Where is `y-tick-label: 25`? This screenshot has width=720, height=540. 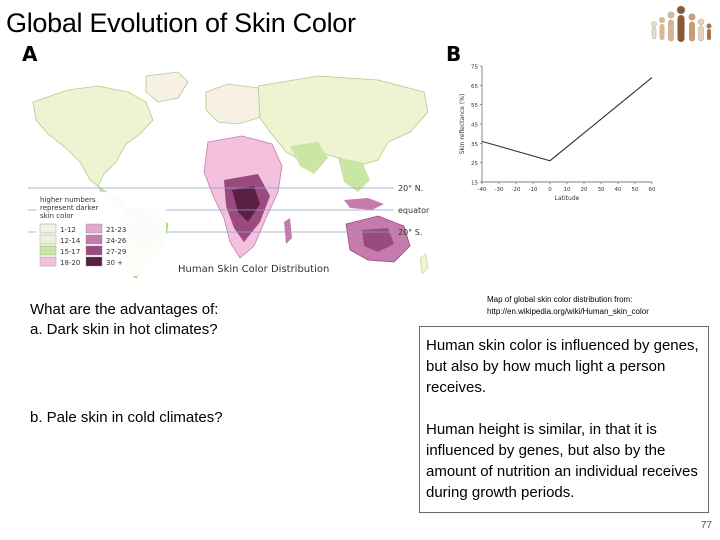 y-tick-label: 25 is located at coordinates (474, 164).